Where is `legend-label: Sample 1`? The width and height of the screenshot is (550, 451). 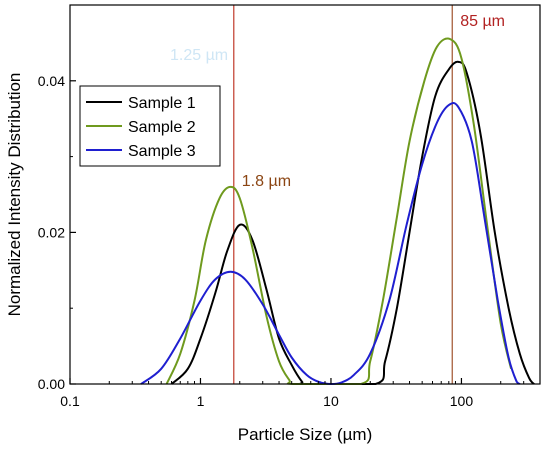
legend-label: Sample 1 is located at coordinates (162, 103).